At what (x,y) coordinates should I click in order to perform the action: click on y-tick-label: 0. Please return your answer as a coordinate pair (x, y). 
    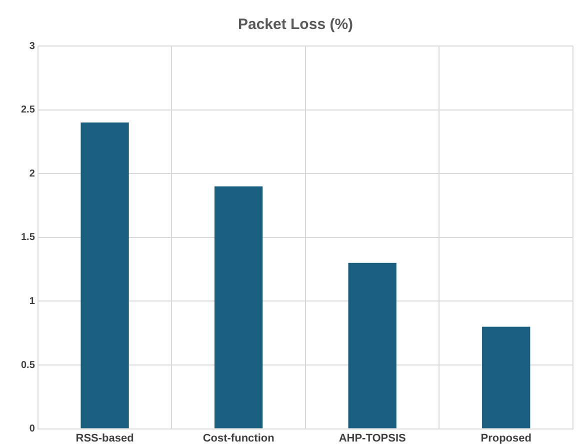
    Looking at the image, I should click on (32, 429).